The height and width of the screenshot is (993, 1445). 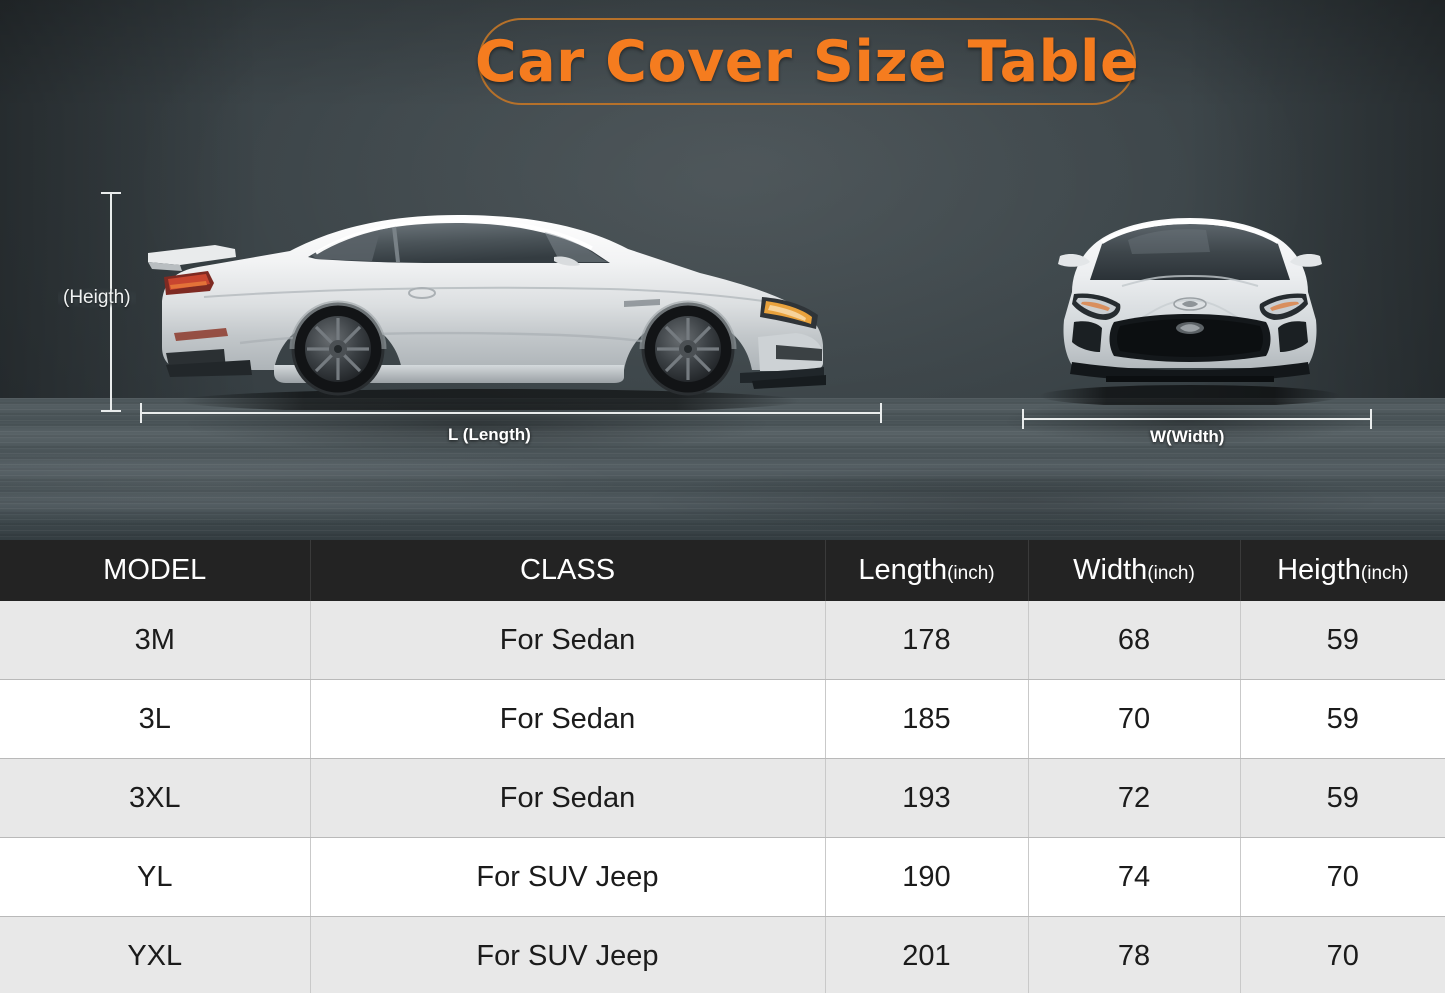 I want to click on cell-length: 193, so click(x=927, y=798).